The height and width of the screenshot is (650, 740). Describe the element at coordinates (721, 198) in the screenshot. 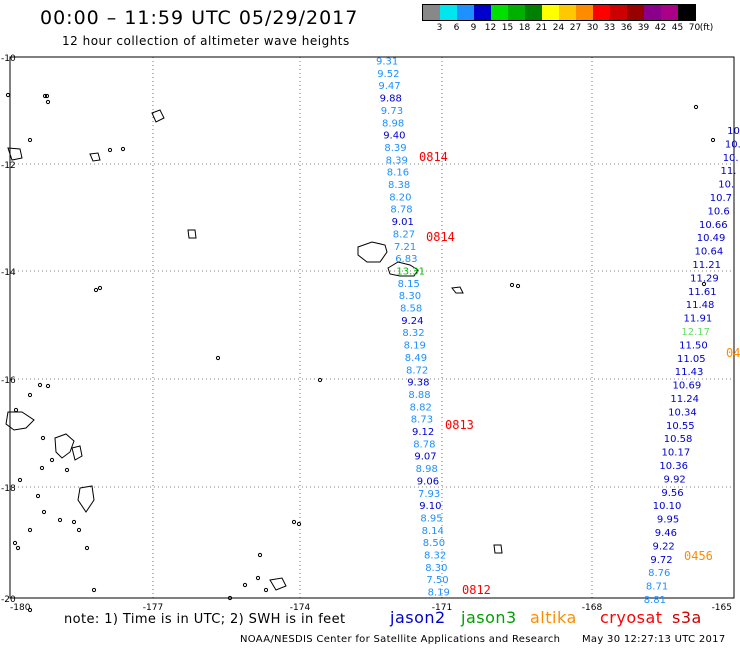

I see `wave-height-value: 10.7` at that location.